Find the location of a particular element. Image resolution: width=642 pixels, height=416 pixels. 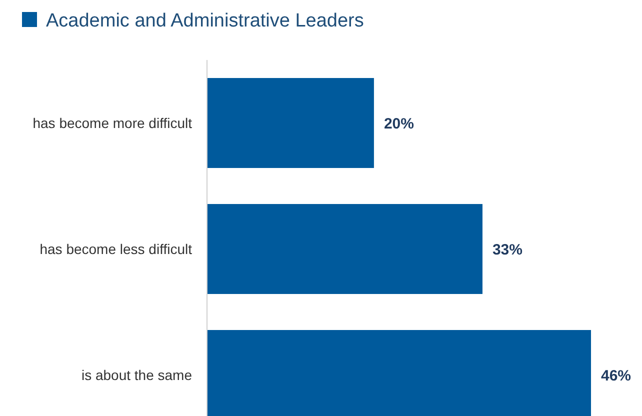

data-label: 46% is located at coordinates (616, 375).